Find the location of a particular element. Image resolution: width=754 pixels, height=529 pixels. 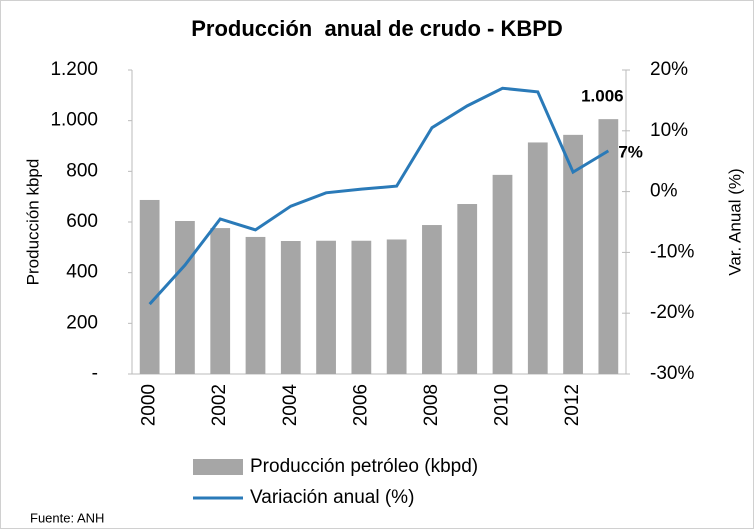

source: Fuente: ANH is located at coordinates (67, 517).